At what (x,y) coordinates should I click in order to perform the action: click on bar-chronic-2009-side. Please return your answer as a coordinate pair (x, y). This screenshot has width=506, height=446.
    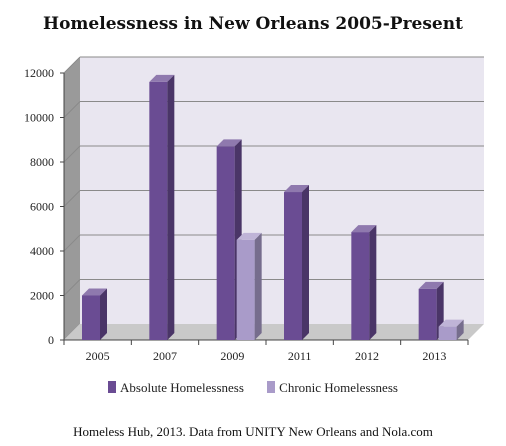
    Looking at the image, I should click on (258, 286).